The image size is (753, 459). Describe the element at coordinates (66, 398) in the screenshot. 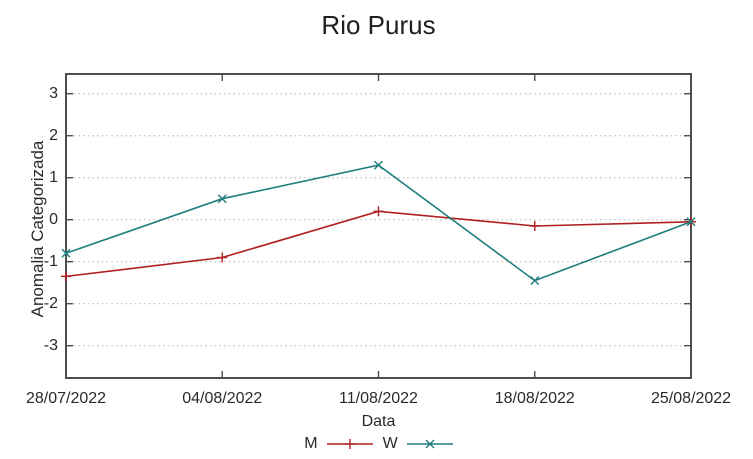

I see `x-tick-label: 28/07/2022` at that location.